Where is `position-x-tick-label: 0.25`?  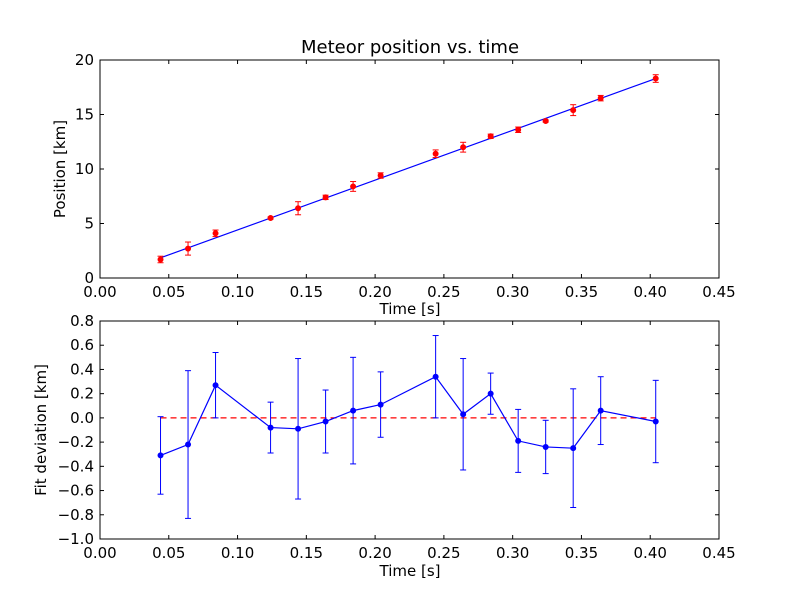 position-x-tick-label: 0.25 is located at coordinates (443, 292).